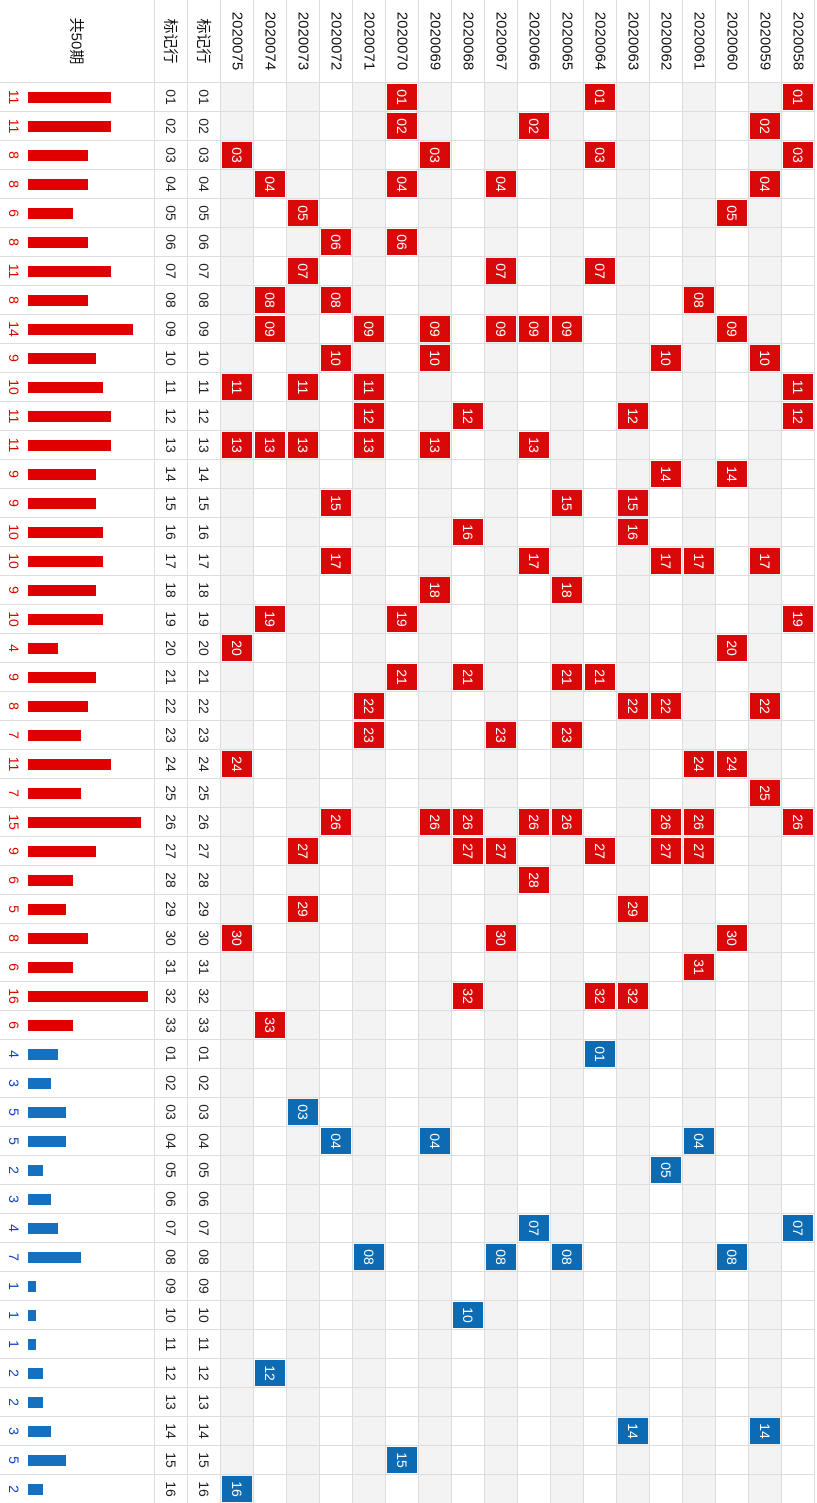 Image resolution: width=817 pixels, height=1503 pixels. Describe the element at coordinates (204, 474) in the screenshot. I see `red-row-label-cell: 14` at that location.